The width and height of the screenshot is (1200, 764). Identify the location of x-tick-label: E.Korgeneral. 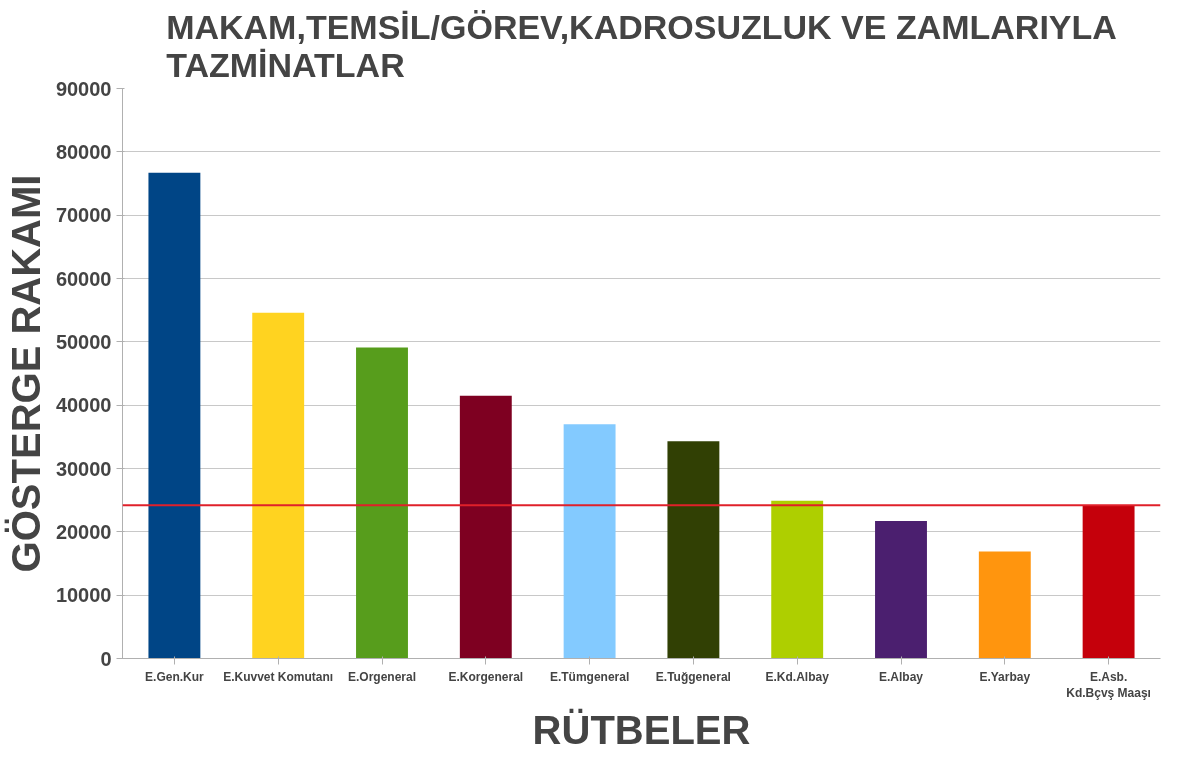
(486, 676).